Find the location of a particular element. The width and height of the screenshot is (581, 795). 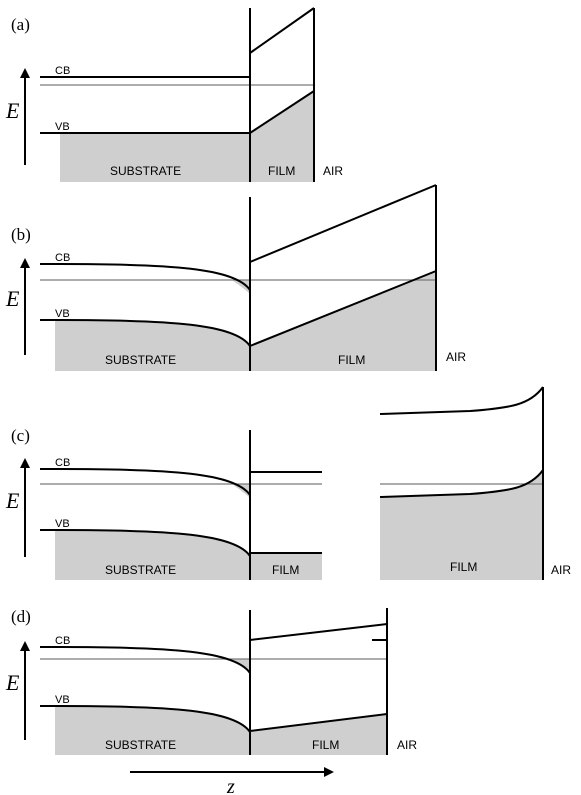

panel-a-label: (a) is located at coordinates (20, 24).